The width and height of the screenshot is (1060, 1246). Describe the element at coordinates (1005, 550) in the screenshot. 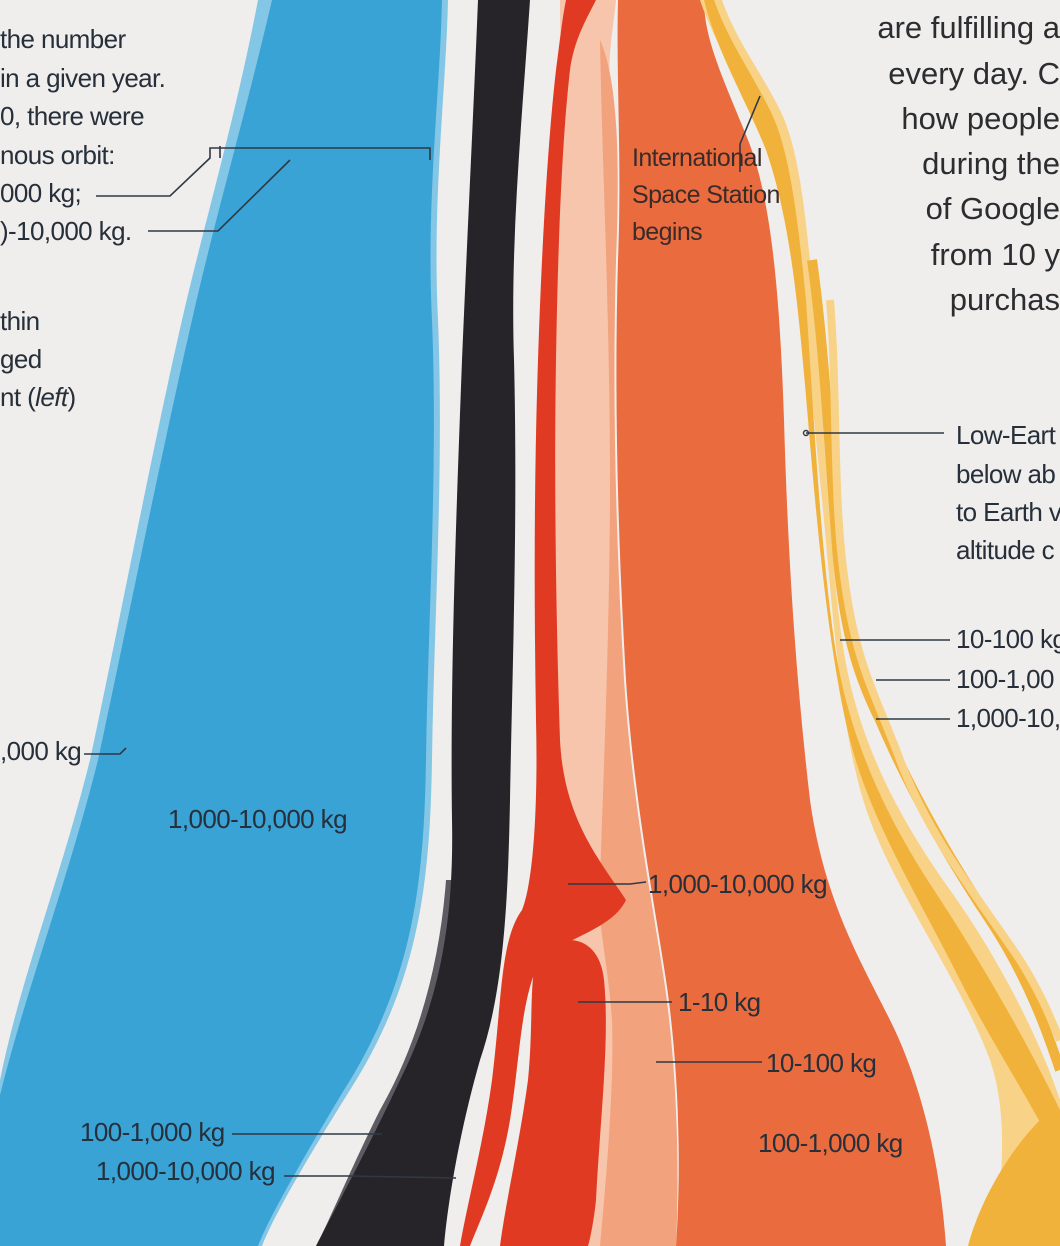

I see `leo-note-line-4: altitude c` at that location.